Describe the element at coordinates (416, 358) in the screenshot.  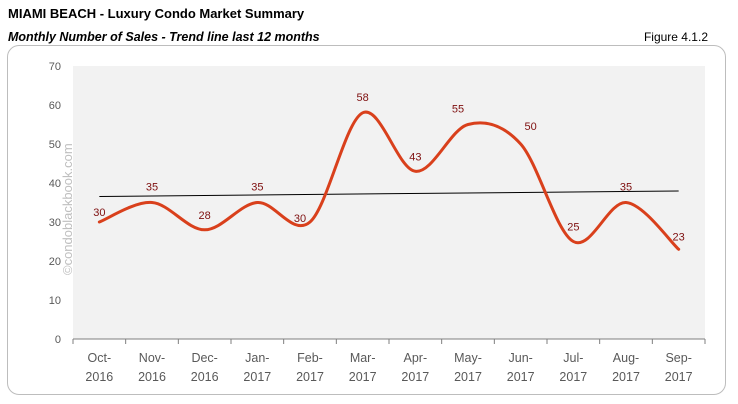
I see `x-tick-label: Apr-` at that location.